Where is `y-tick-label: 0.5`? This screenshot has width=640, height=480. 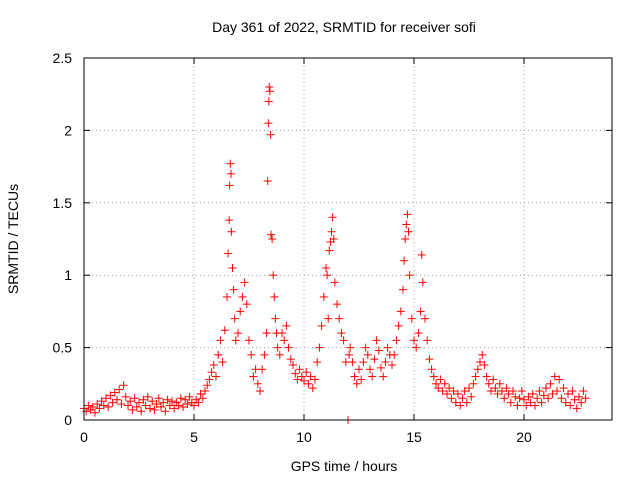 y-tick-label: 0.5 is located at coordinates (63, 348).